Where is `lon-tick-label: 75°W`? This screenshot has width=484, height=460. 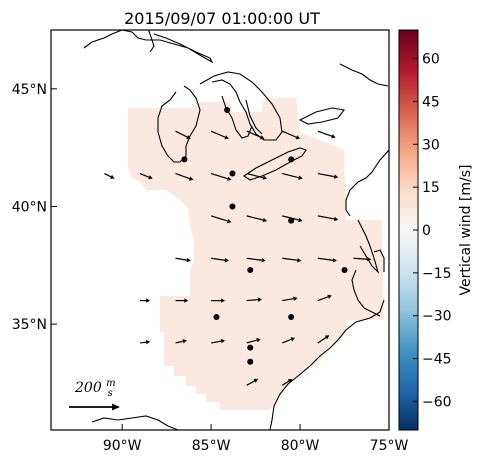
lon-tick-label: 75°W is located at coordinates (389, 446).